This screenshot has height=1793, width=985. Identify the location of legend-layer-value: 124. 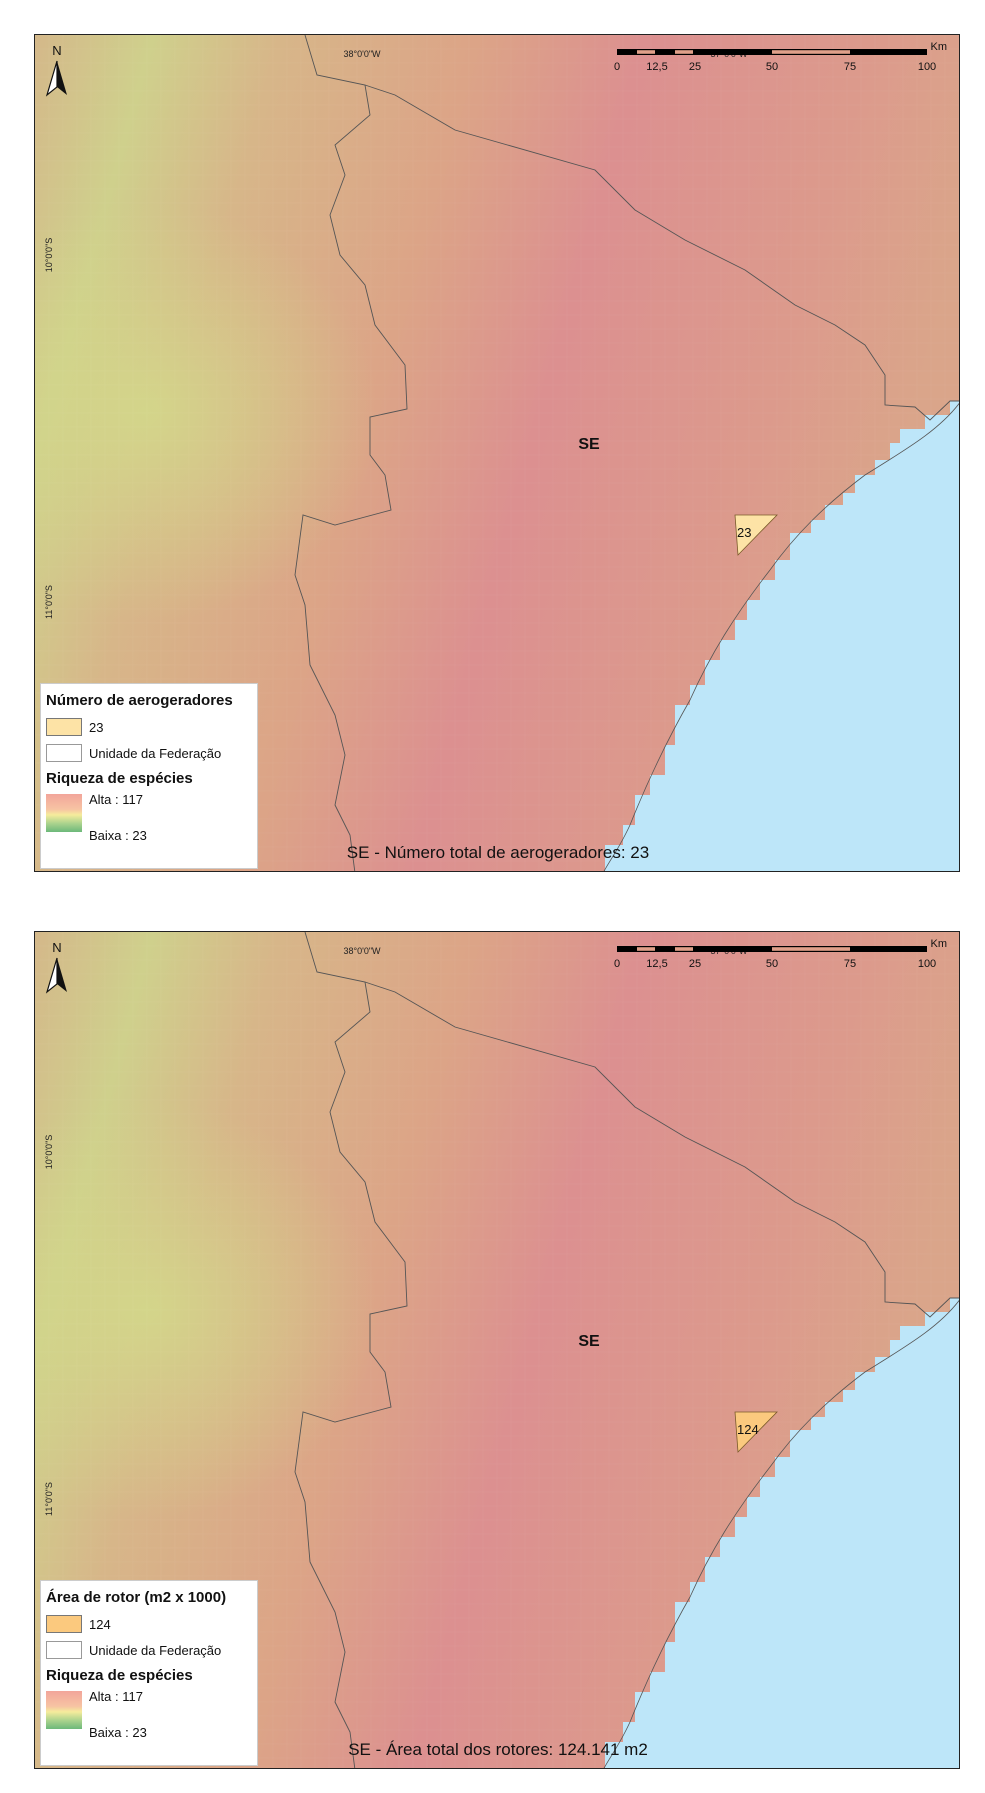
(100, 1624).